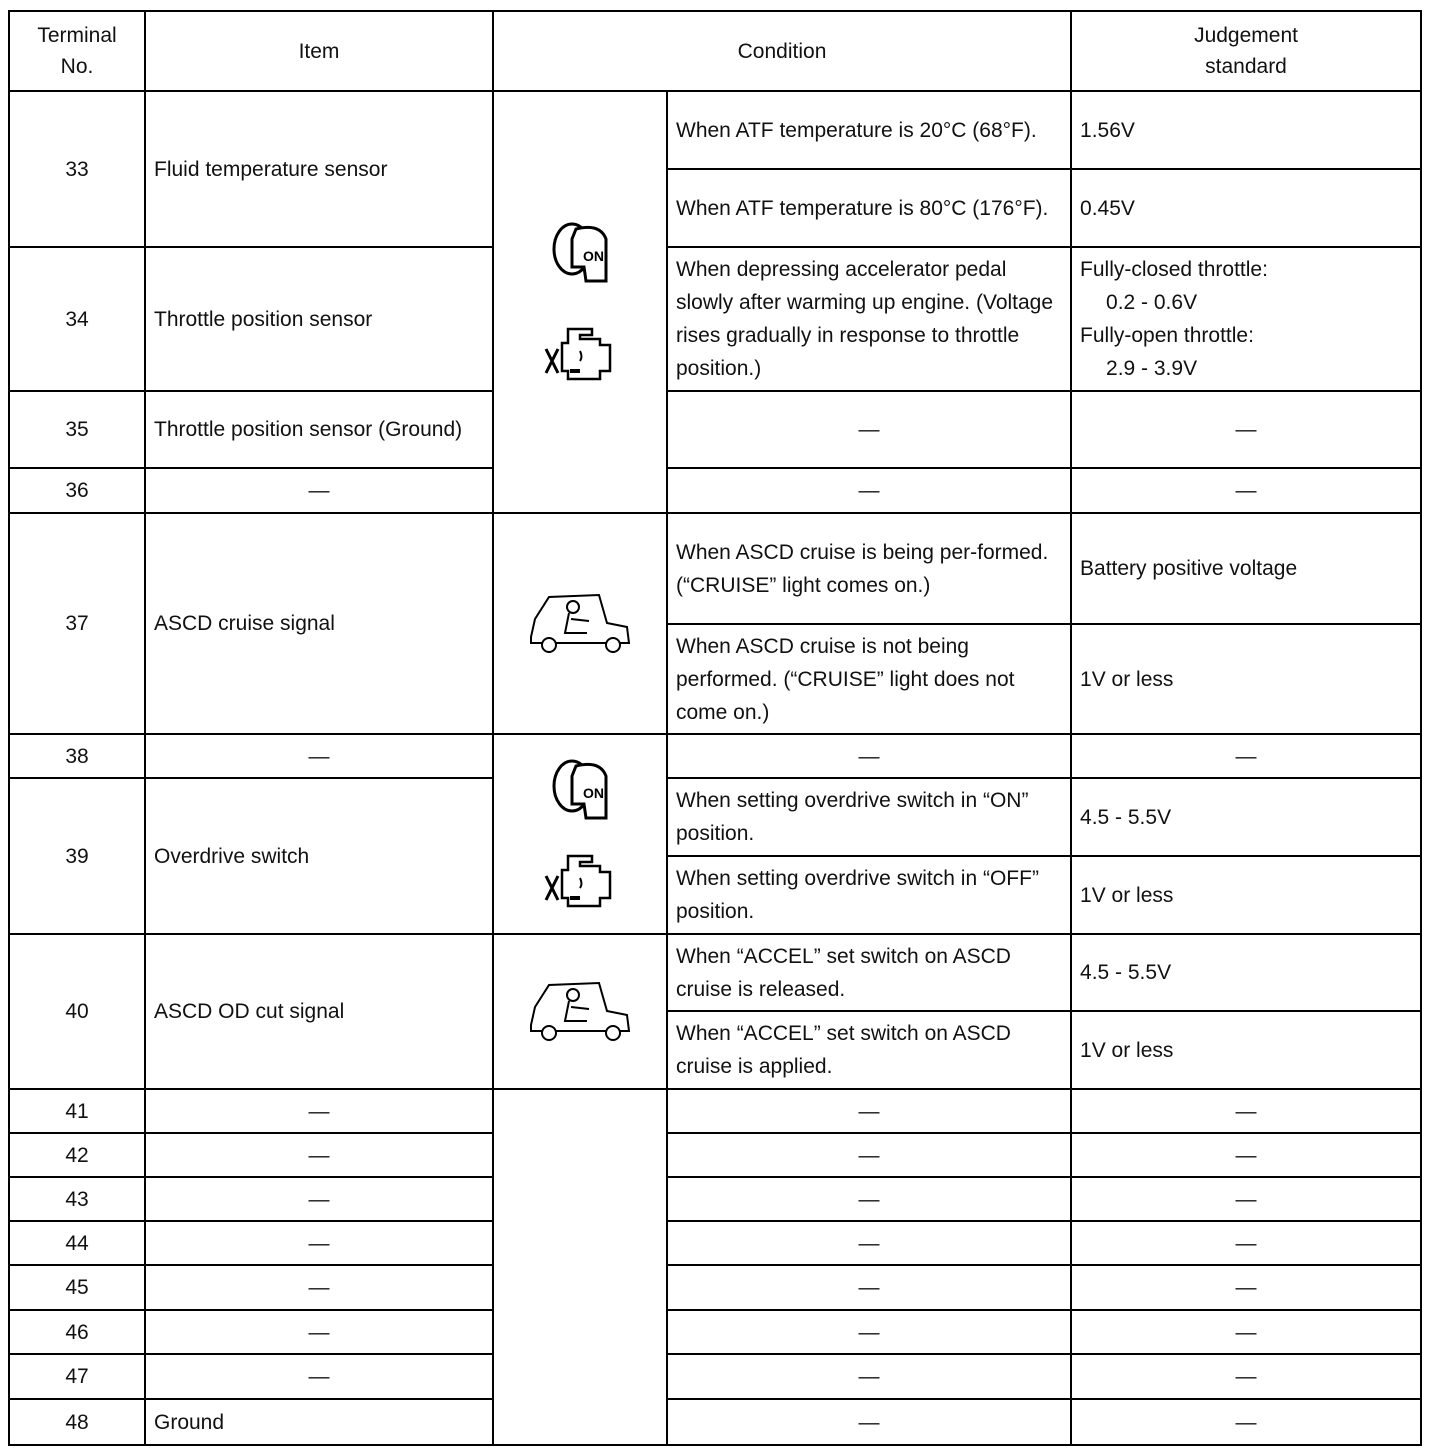  I want to click on table-row: 42 — — —, so click(715, 1155).